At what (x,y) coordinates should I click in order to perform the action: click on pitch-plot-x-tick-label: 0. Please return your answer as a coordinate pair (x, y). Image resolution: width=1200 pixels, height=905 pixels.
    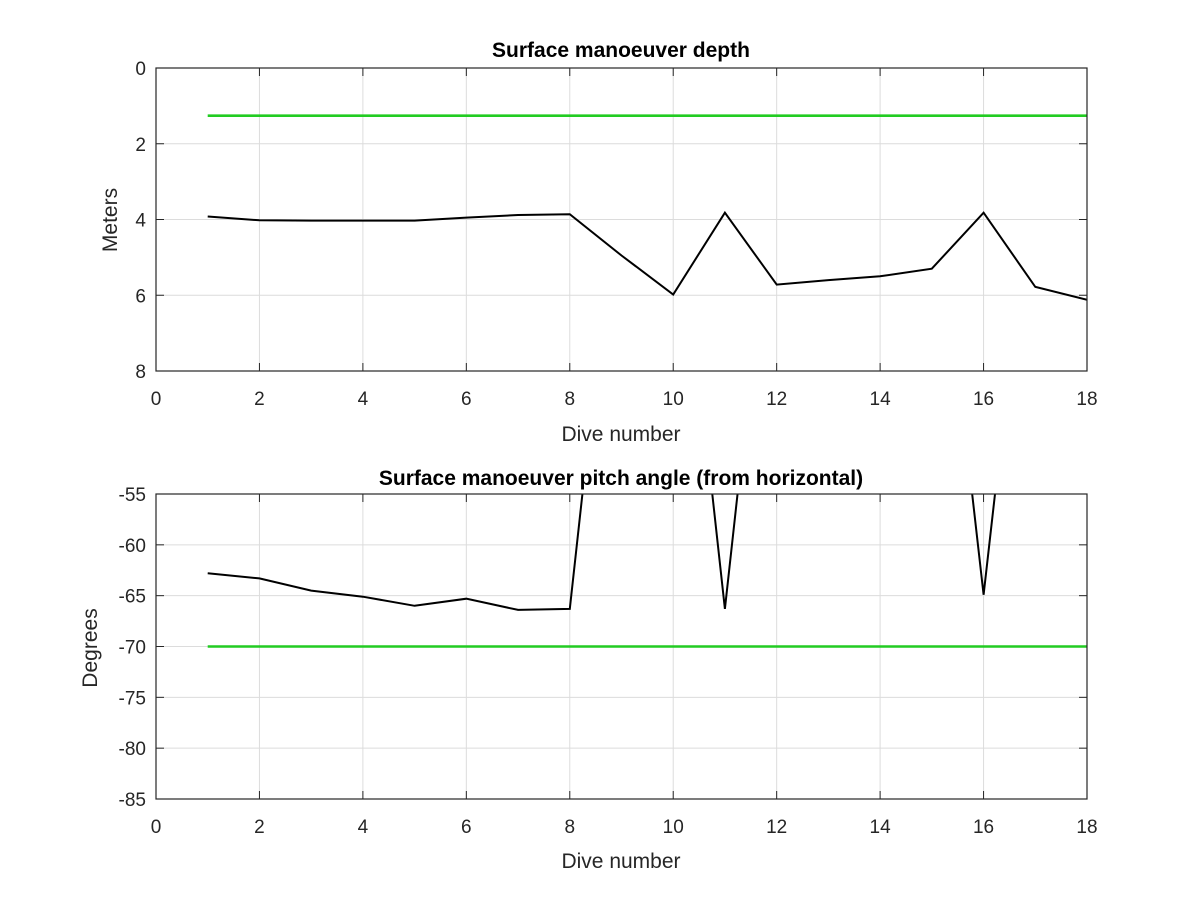
    Looking at the image, I should click on (156, 827).